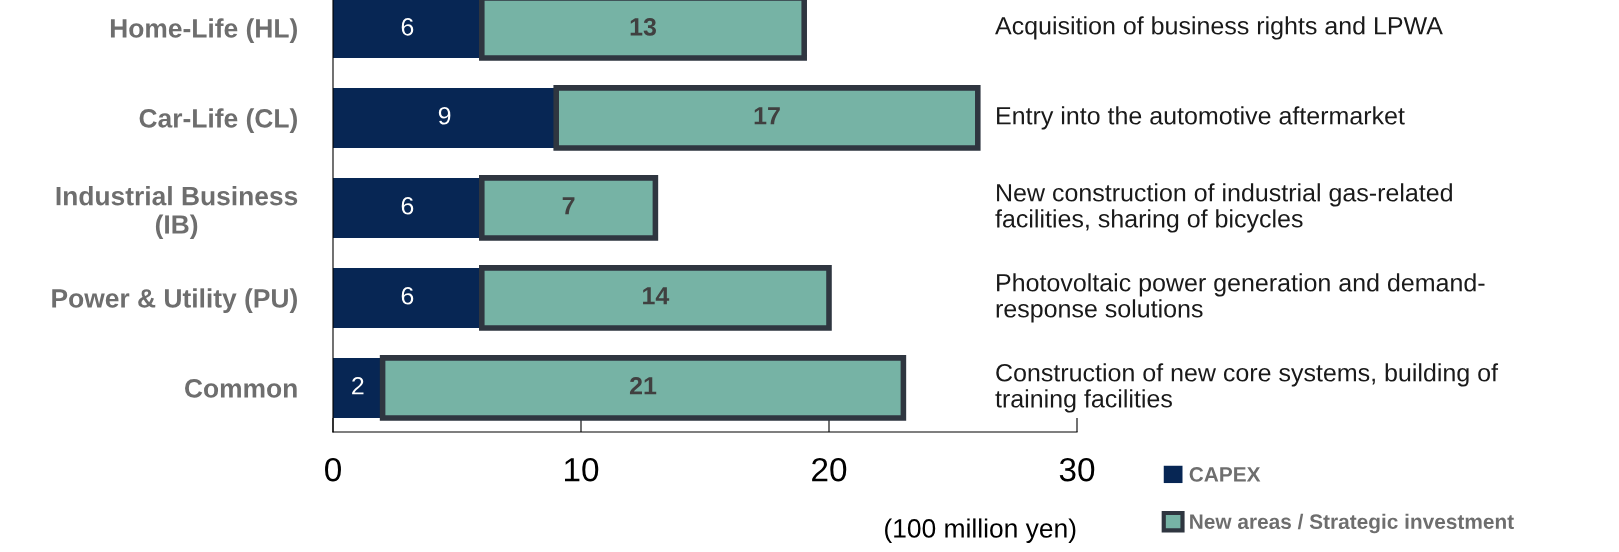 The width and height of the screenshot is (1619, 552). I want to click on x-tick-label: 10, so click(582, 469).